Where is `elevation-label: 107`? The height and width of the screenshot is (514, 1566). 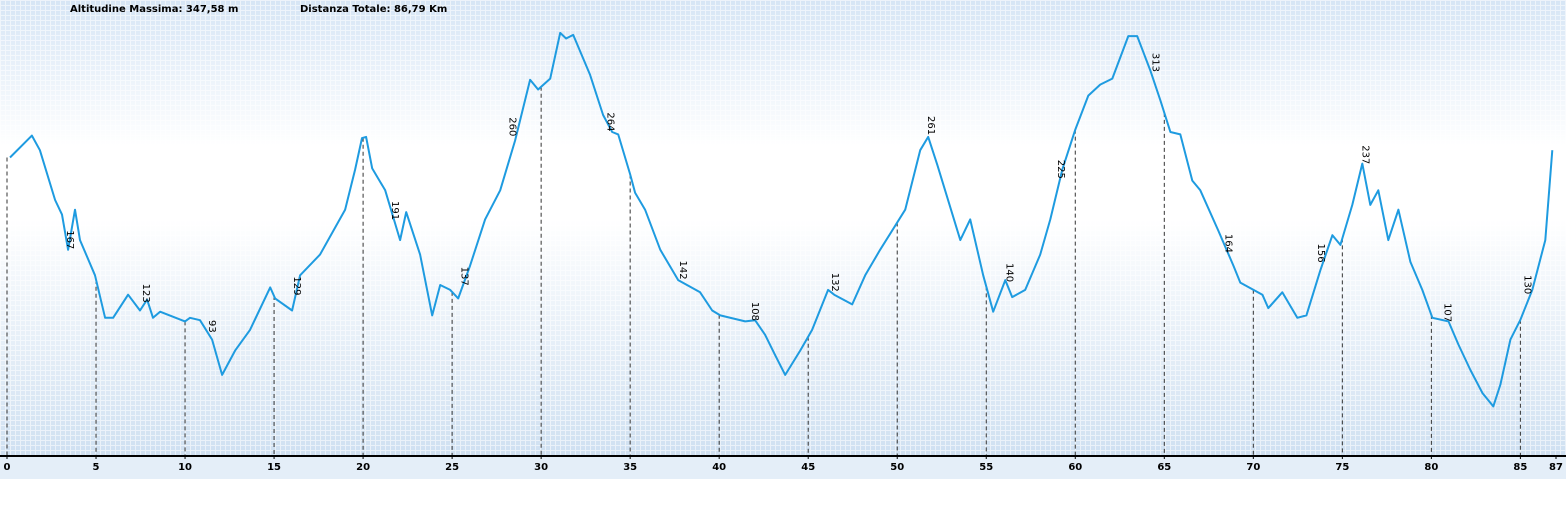
elevation-label: 107 is located at coordinates (1446, 312).